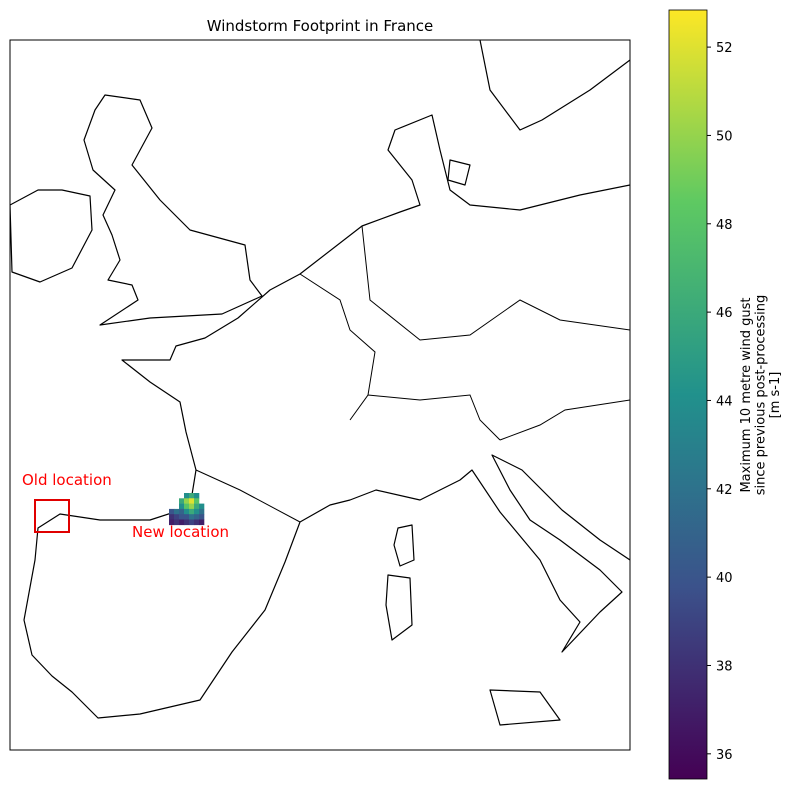 This screenshot has width=796, height=790. Describe the element at coordinates (724, 578) in the screenshot. I see `colorbar-tick-label: 40` at that location.